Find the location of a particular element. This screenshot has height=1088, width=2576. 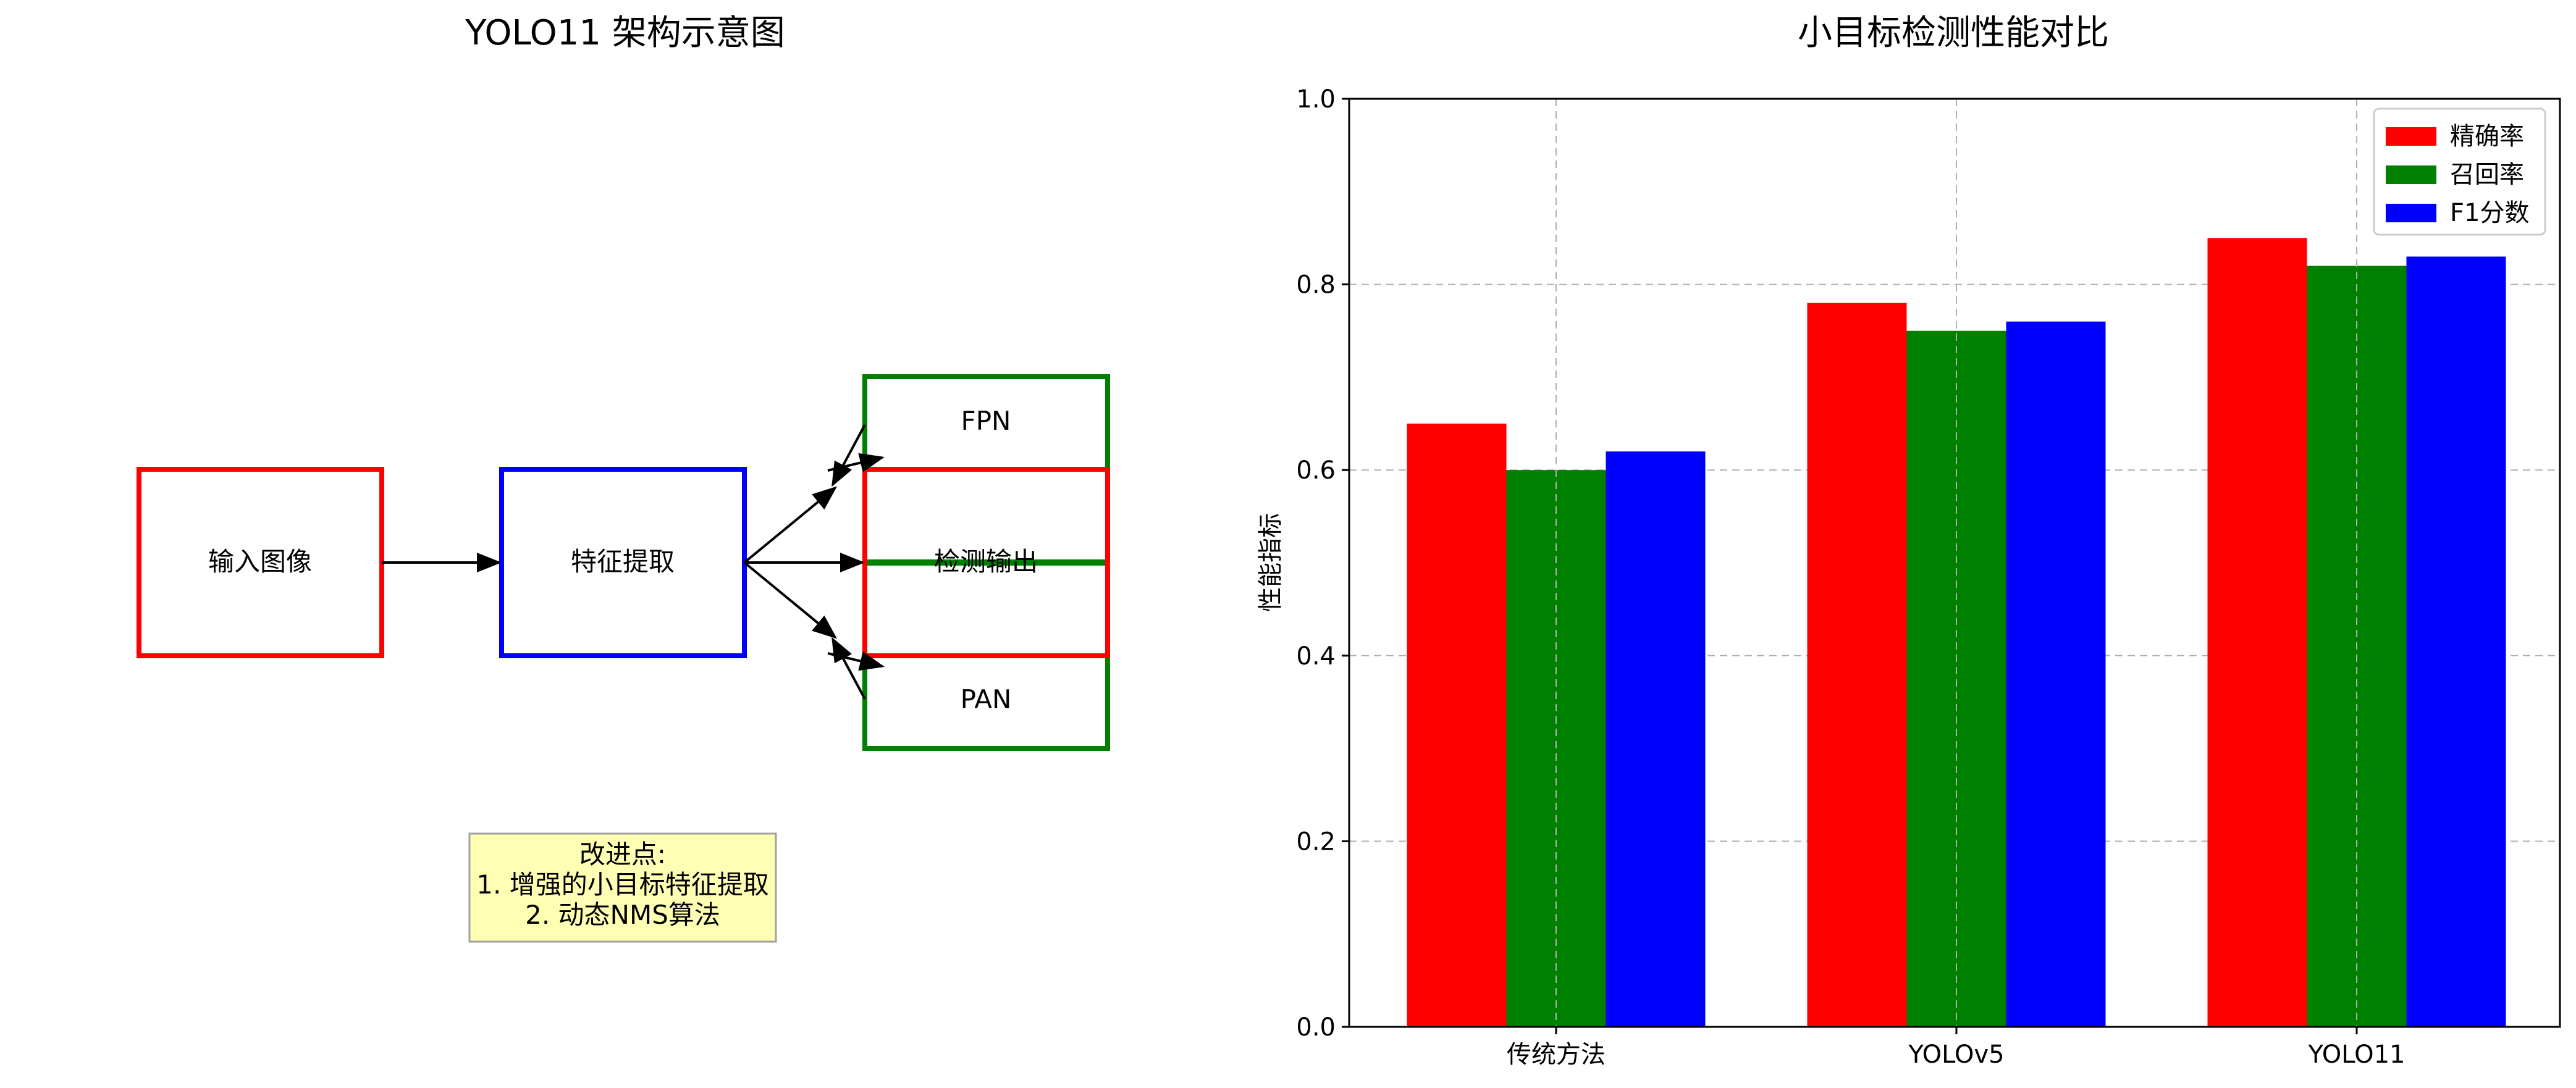

x-tick-label: YOLO11 is located at coordinates (2357, 1054).